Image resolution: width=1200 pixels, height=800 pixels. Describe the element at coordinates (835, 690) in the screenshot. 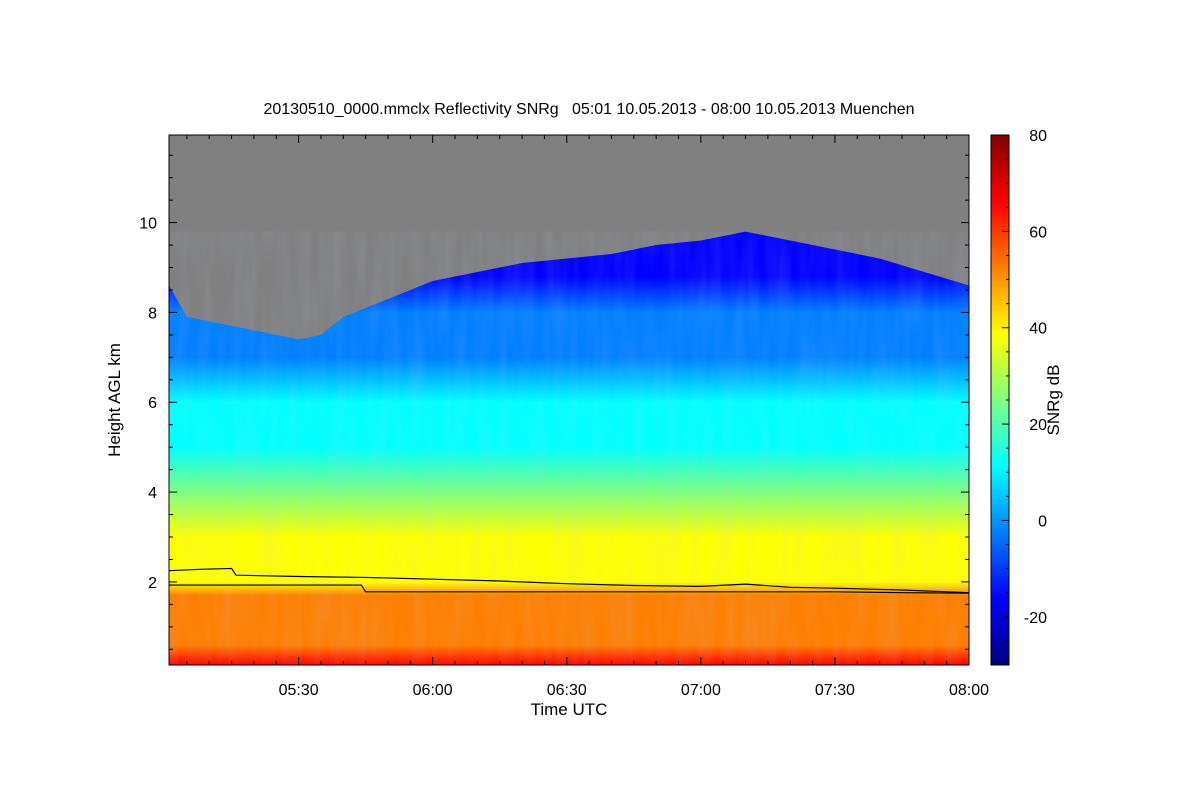

I see `x-tick-label: 07:30` at that location.